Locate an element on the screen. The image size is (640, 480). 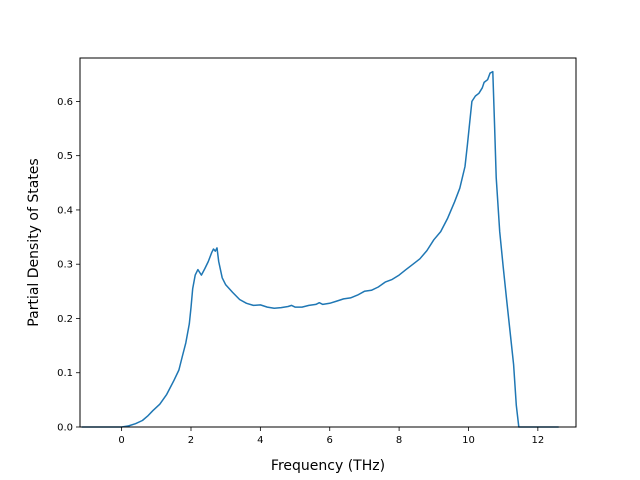
x-tick-label: 8 is located at coordinates (399, 440).